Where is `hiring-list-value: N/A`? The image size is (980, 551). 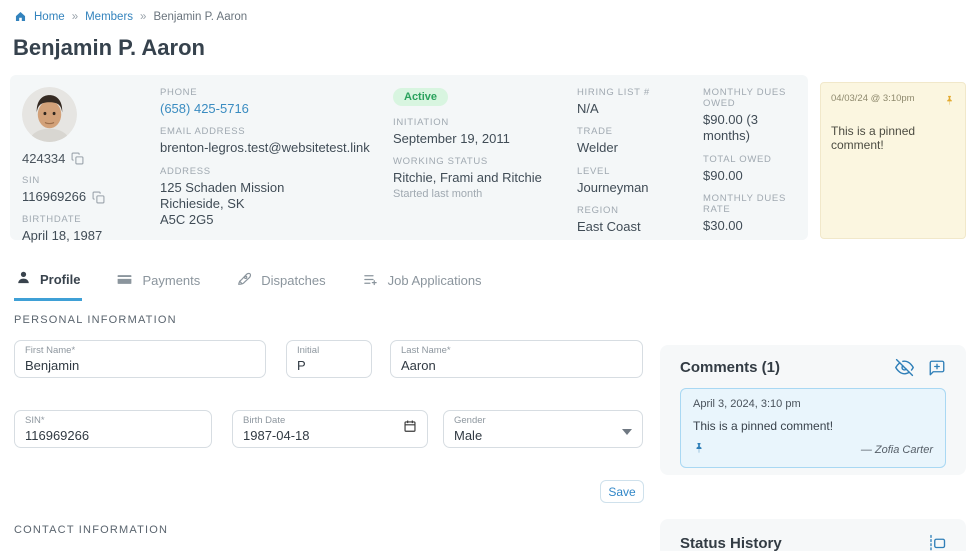 hiring-list-value: N/A is located at coordinates (588, 108).